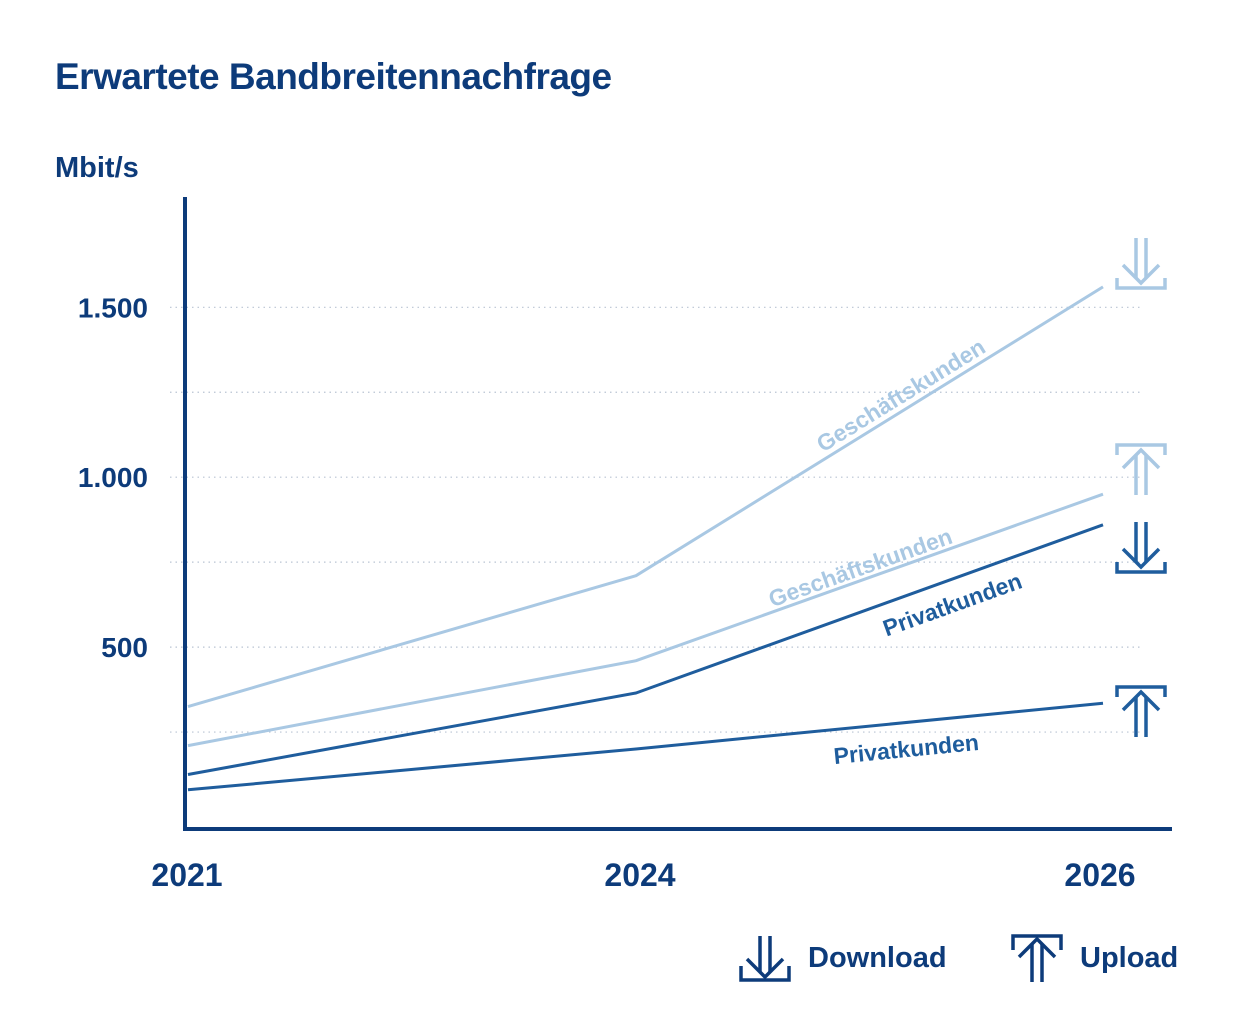 The image size is (1240, 1034). What do you see at coordinates (113, 307) in the screenshot?
I see `y-tick-label: 1.500` at bounding box center [113, 307].